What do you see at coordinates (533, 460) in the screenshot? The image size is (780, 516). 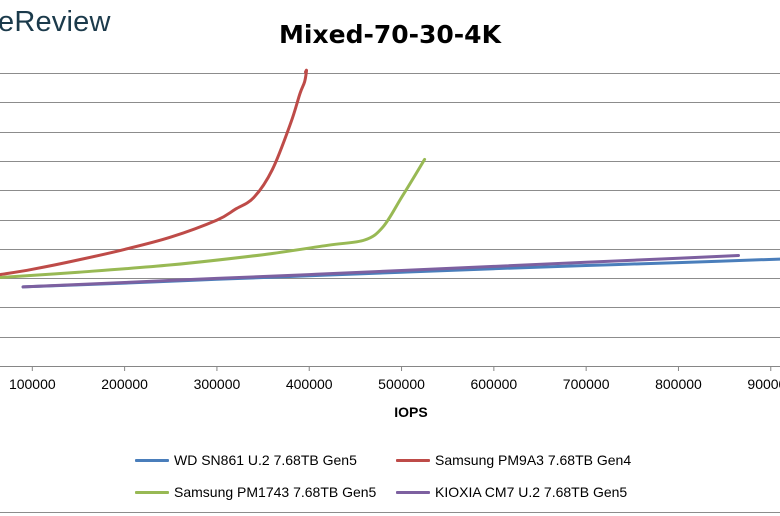 I see `legend-label: Samsung PM9A3 7.68TB Gen4` at bounding box center [533, 460].